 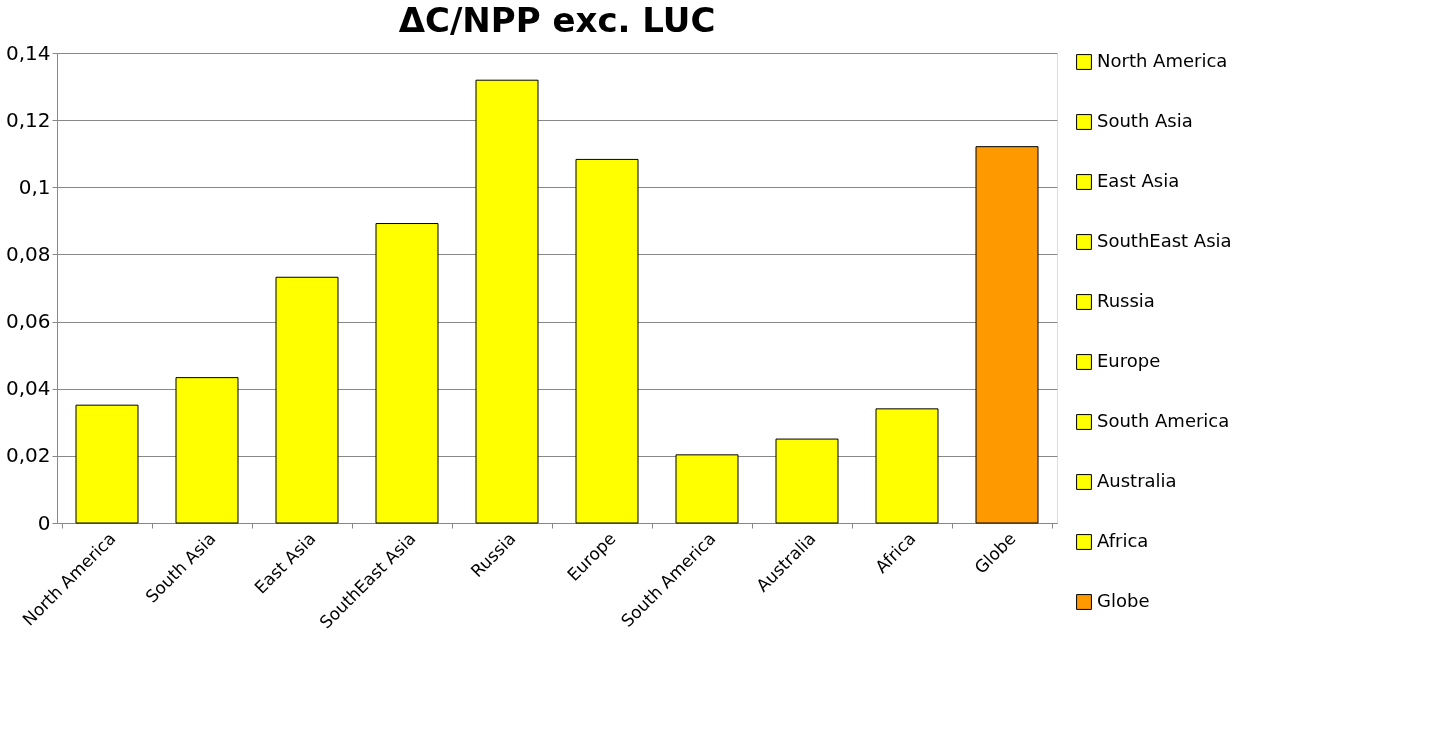 I want to click on legend-label: East Asia, so click(x=1138, y=180).